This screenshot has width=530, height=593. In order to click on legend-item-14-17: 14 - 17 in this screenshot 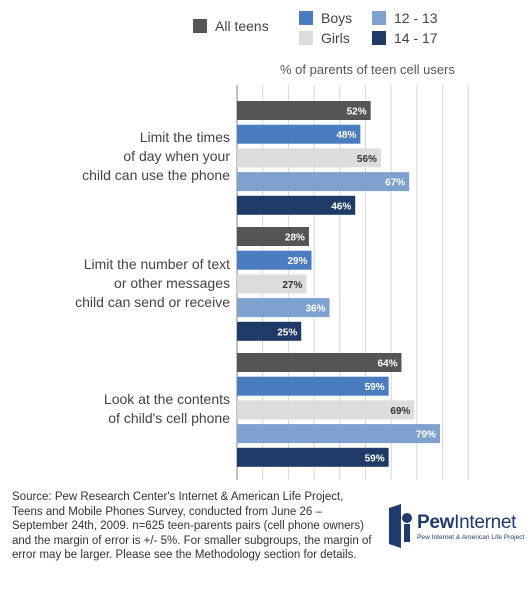, I will do `click(405, 38)`.